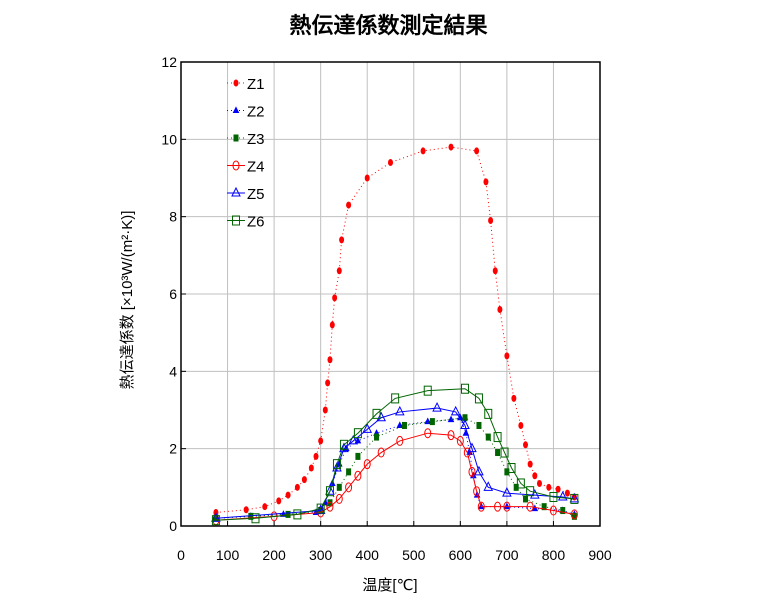  I want to click on legend-label: Z4, so click(256, 167).